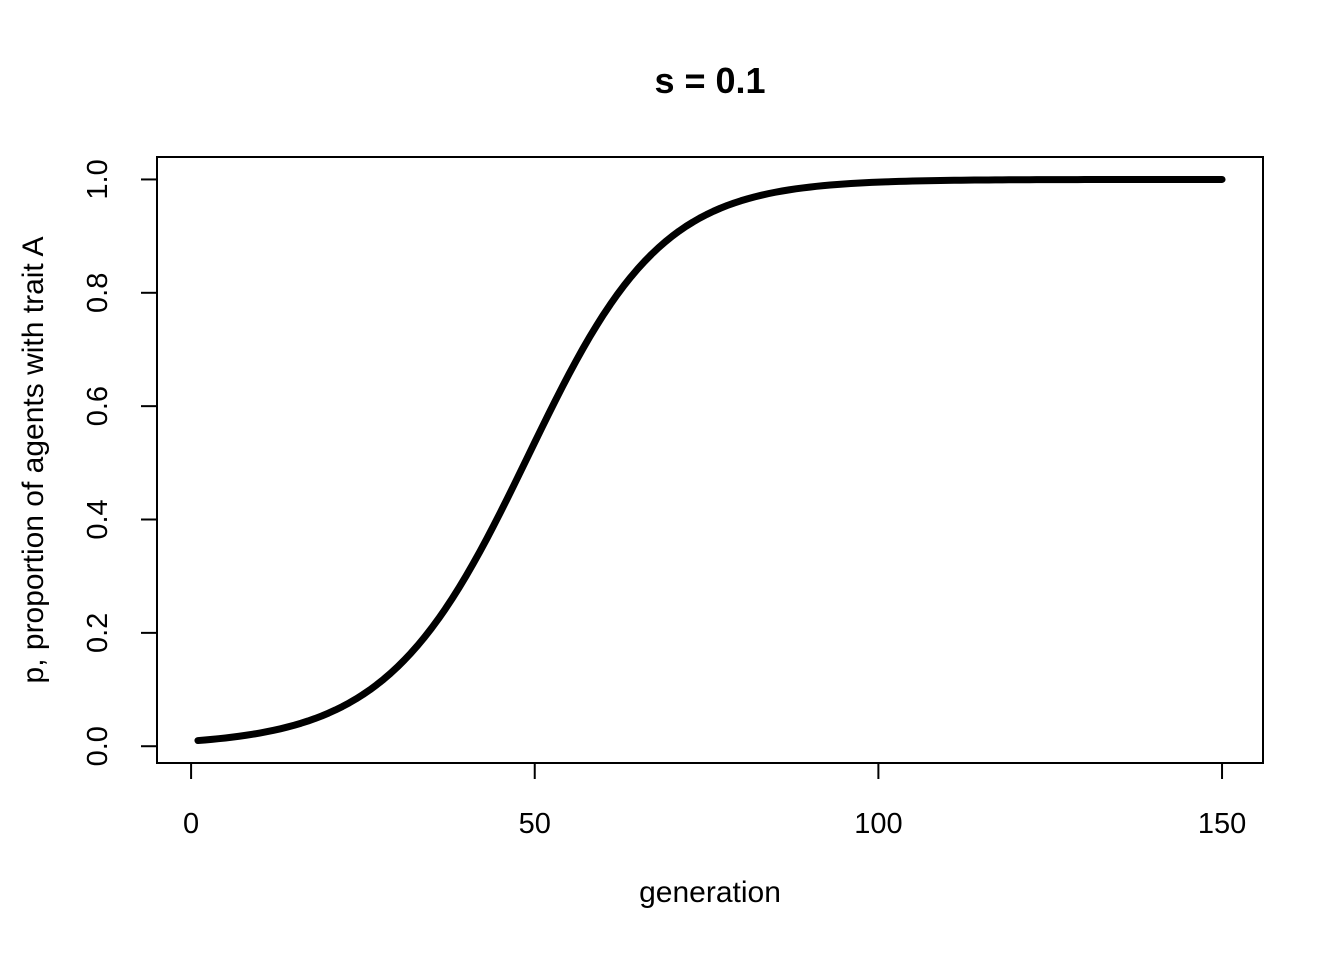 This screenshot has height=960, width=1344. Describe the element at coordinates (1222, 824) in the screenshot. I see `x-tick-label: 150` at that location.